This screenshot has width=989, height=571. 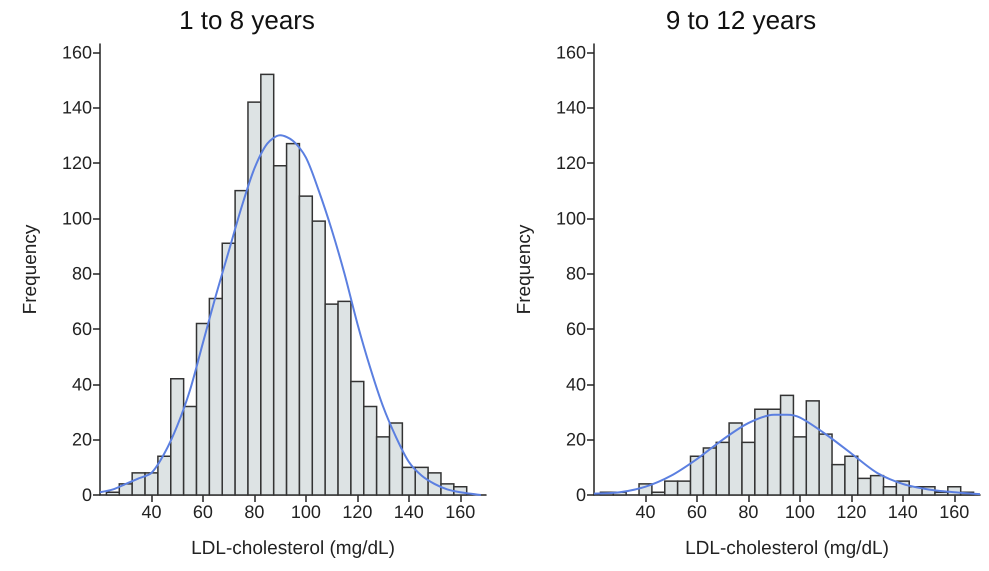 I want to click on chart-title: 1 to 8 years, so click(x=247, y=20).